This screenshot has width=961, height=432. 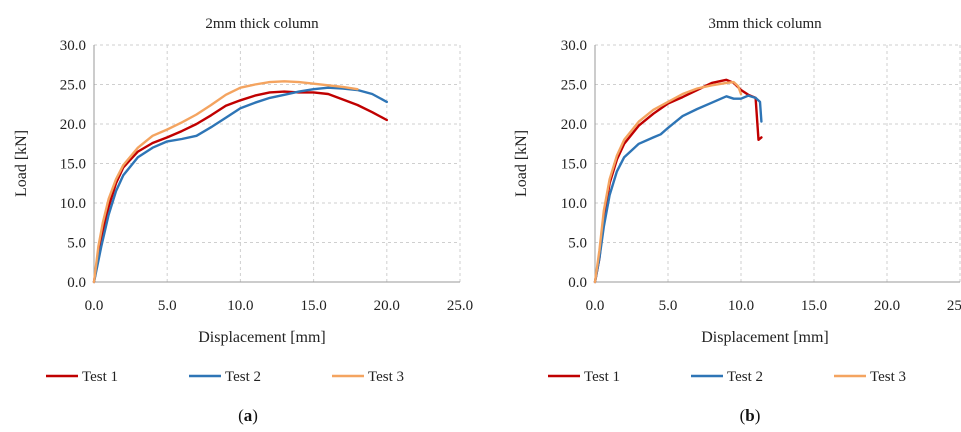 I want to click on chart-title-a: 2mm thick column, so click(x=262, y=24).